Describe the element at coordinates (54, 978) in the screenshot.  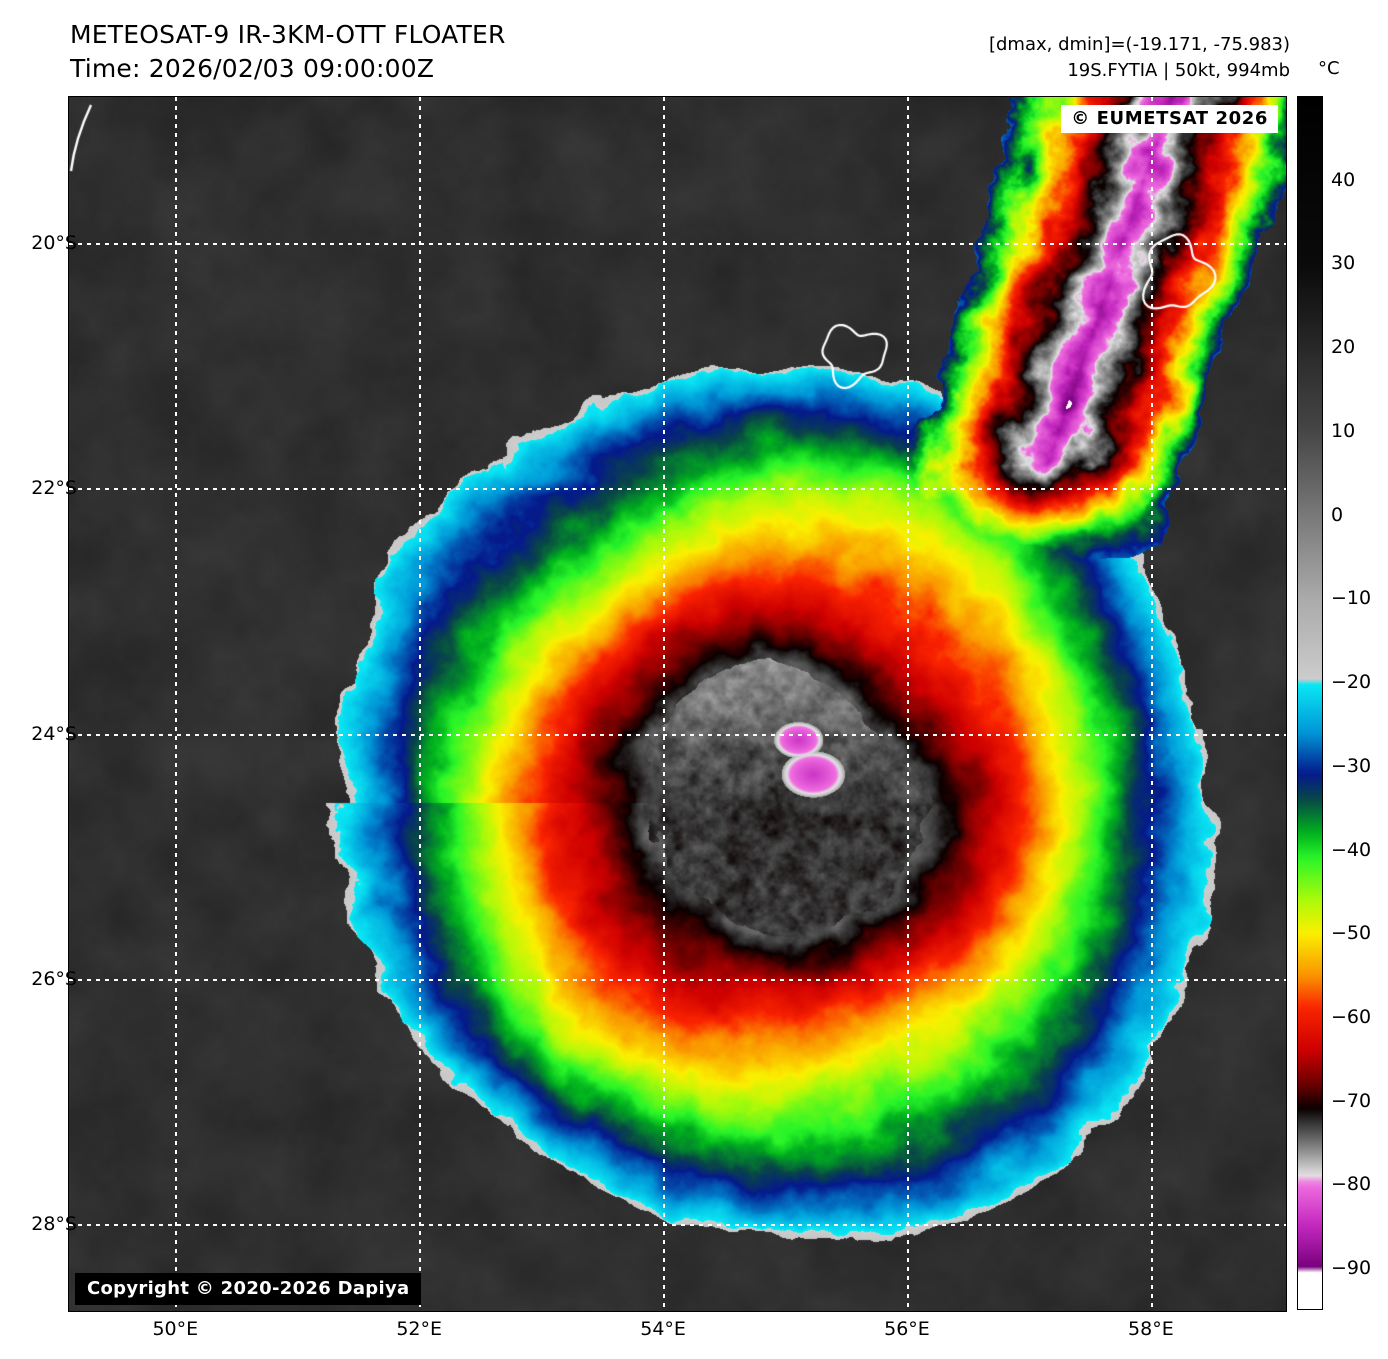
I see `y-axis-tick-label: 26°S` at that location.